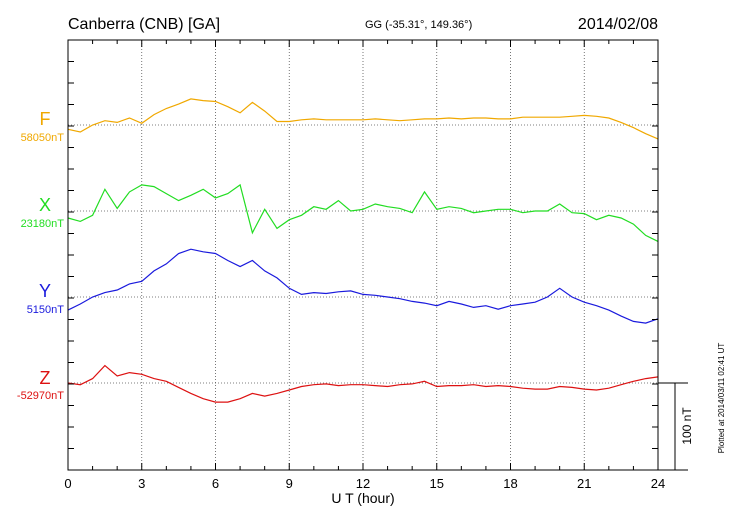  What do you see at coordinates (43, 224) in the screenshot?
I see `series-baseline-x: 23180nT` at bounding box center [43, 224].